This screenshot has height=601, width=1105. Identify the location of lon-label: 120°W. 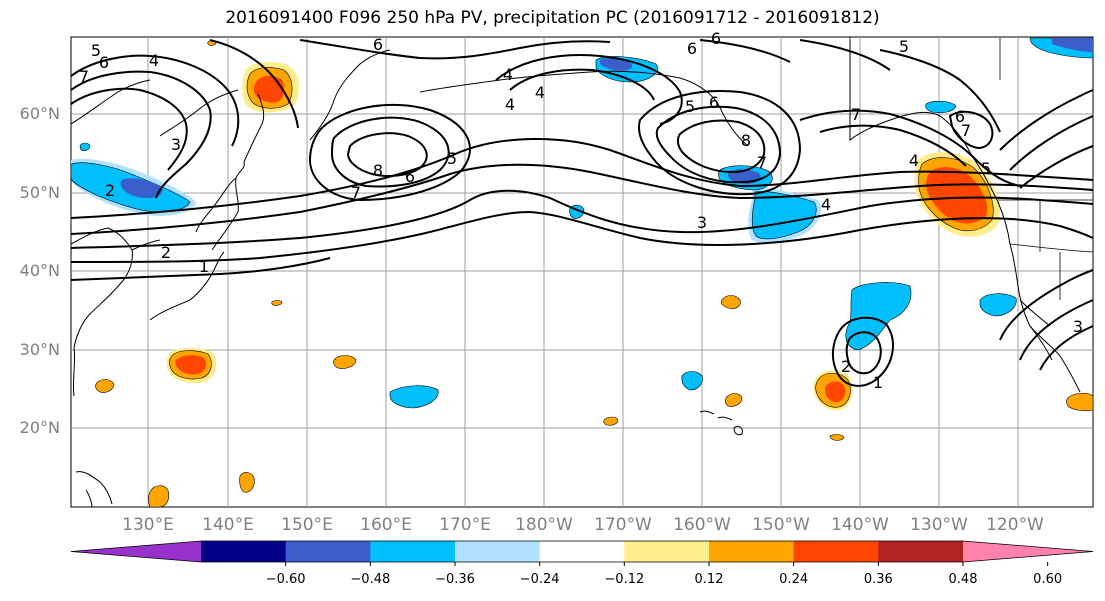
(1015, 525).